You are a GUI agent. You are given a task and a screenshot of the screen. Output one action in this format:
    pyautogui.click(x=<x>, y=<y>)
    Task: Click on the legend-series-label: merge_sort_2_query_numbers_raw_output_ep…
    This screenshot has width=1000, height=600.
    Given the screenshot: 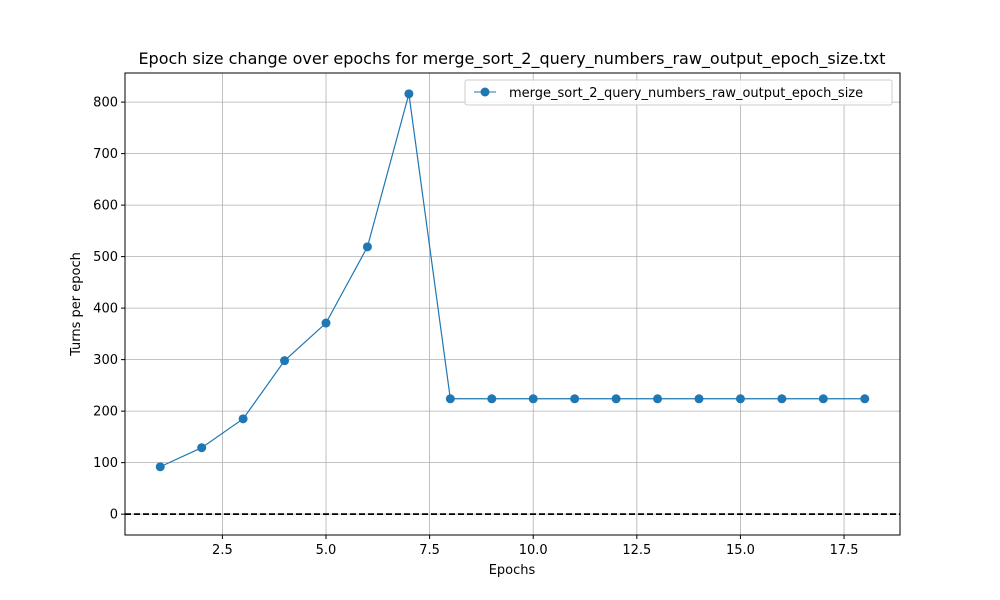 What is the action you would take?
    pyautogui.click(x=686, y=93)
    